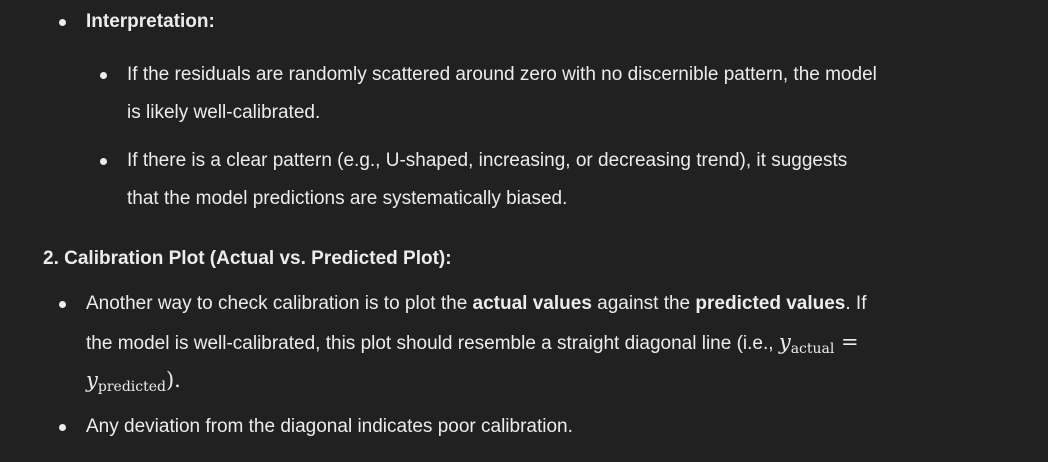 The width and height of the screenshot is (1048, 462). Describe the element at coordinates (150, 21) in the screenshot. I see `interpretation-heading: Interpretation:` at that location.